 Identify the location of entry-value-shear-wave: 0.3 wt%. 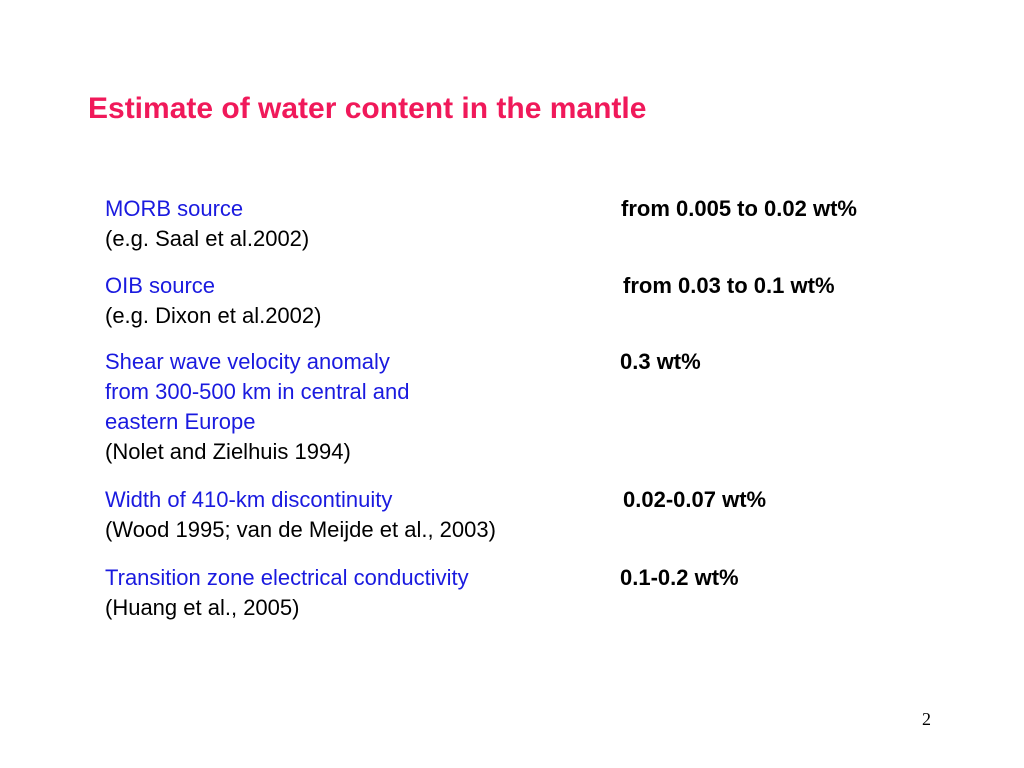
(660, 361).